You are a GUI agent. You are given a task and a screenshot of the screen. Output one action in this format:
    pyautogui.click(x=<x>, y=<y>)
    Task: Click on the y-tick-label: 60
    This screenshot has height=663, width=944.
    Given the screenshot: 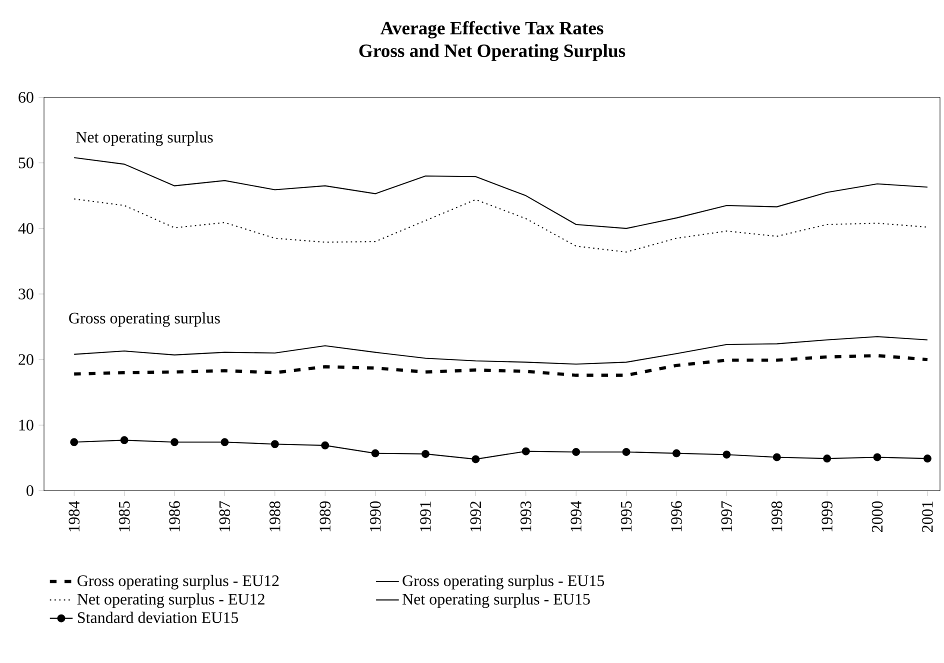 What is the action you would take?
    pyautogui.click(x=26, y=97)
    